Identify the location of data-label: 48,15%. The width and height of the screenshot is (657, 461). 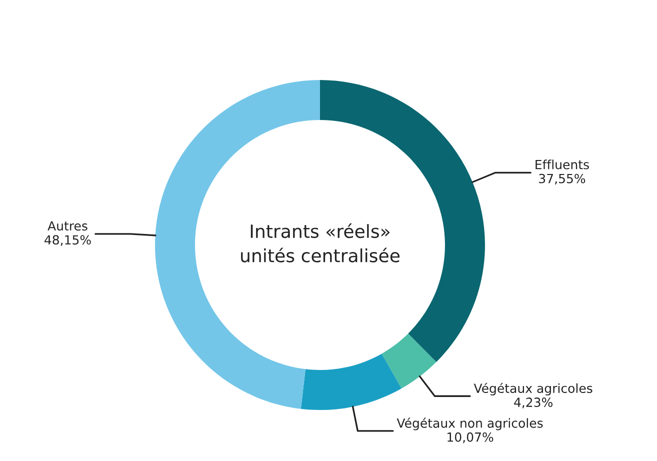
(67, 240).